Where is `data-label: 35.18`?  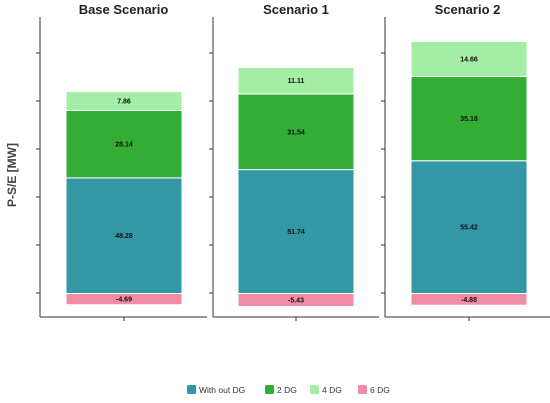 data-label: 35.18 is located at coordinates (469, 119).